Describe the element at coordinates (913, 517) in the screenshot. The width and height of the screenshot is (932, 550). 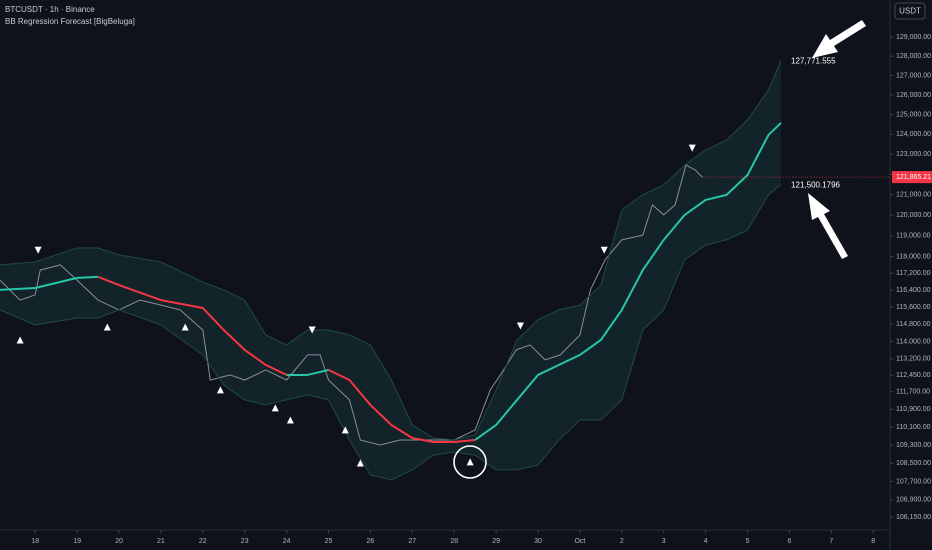
I see `y-tick-label: 106,150.00` at that location.